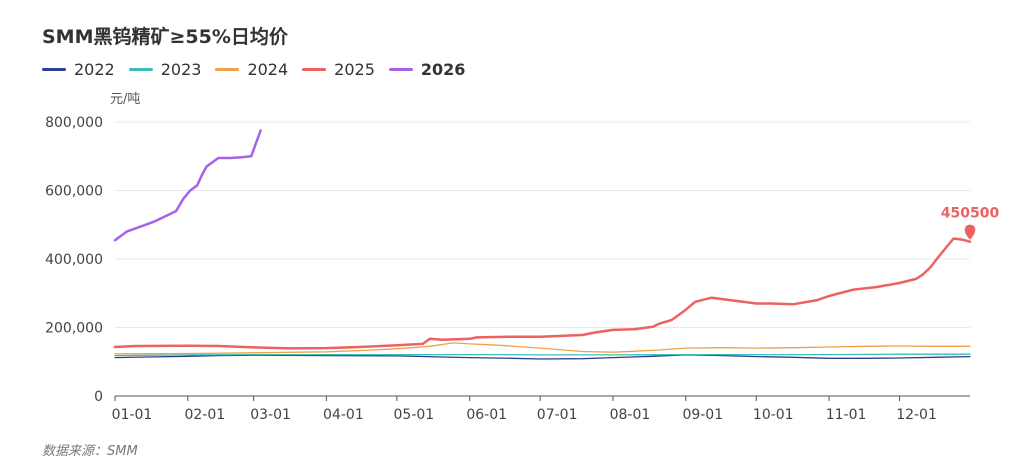 This screenshot has height=467, width=1024. Describe the element at coordinates (542, 348) in the screenshot. I see `series-line-2024` at that location.